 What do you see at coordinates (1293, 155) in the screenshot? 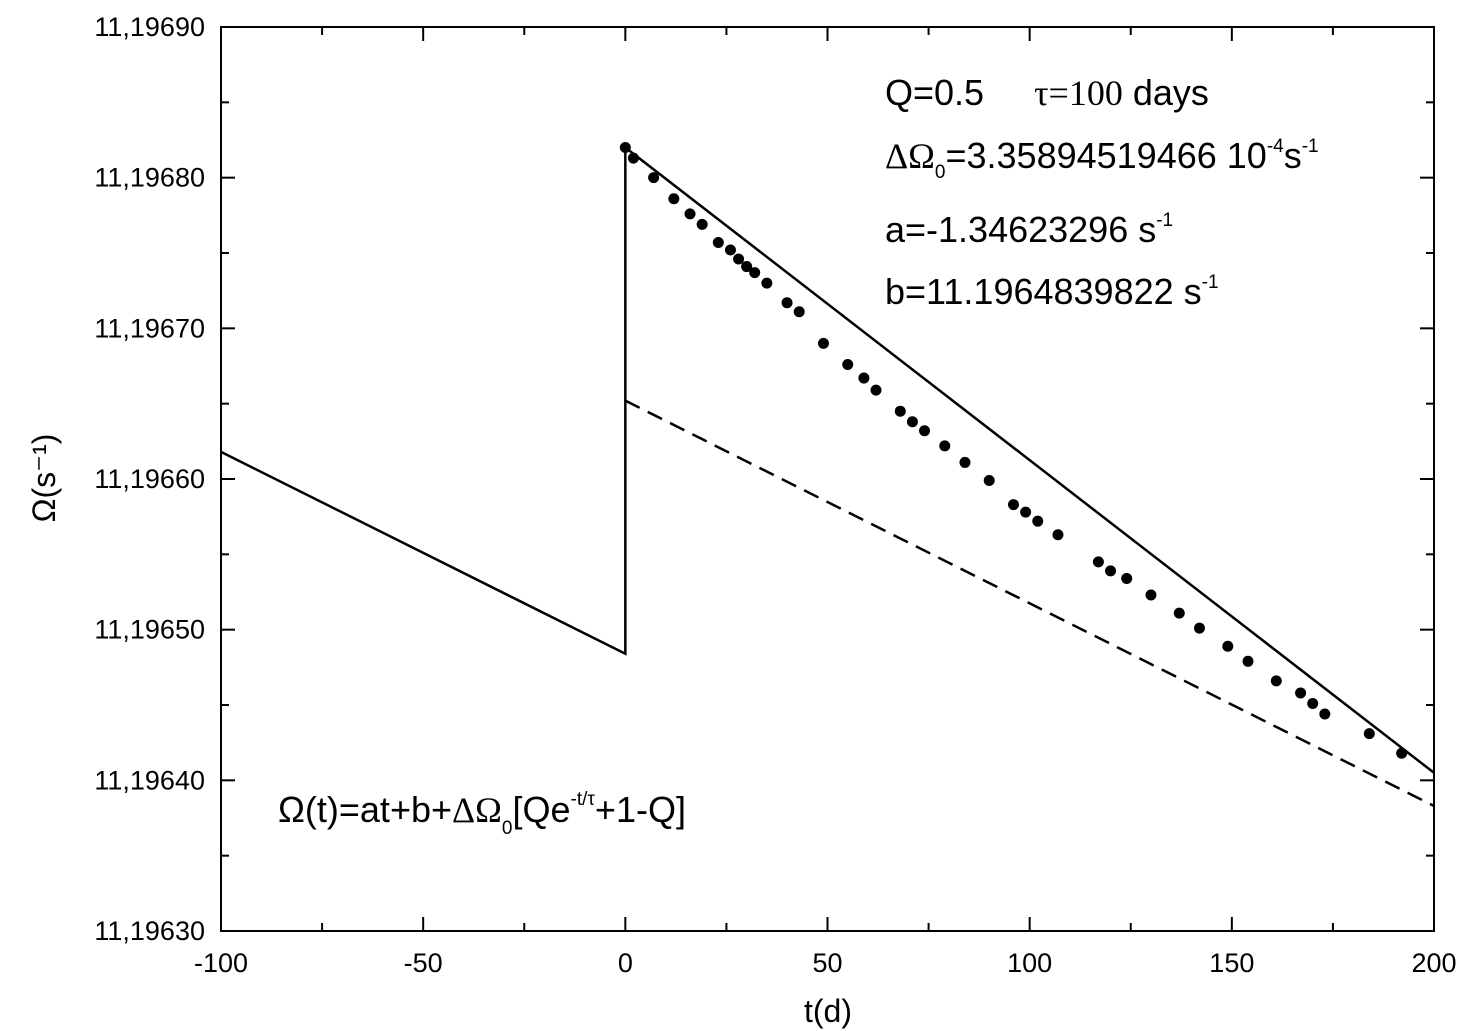
I see `delta-omega-unit: s` at bounding box center [1293, 155].